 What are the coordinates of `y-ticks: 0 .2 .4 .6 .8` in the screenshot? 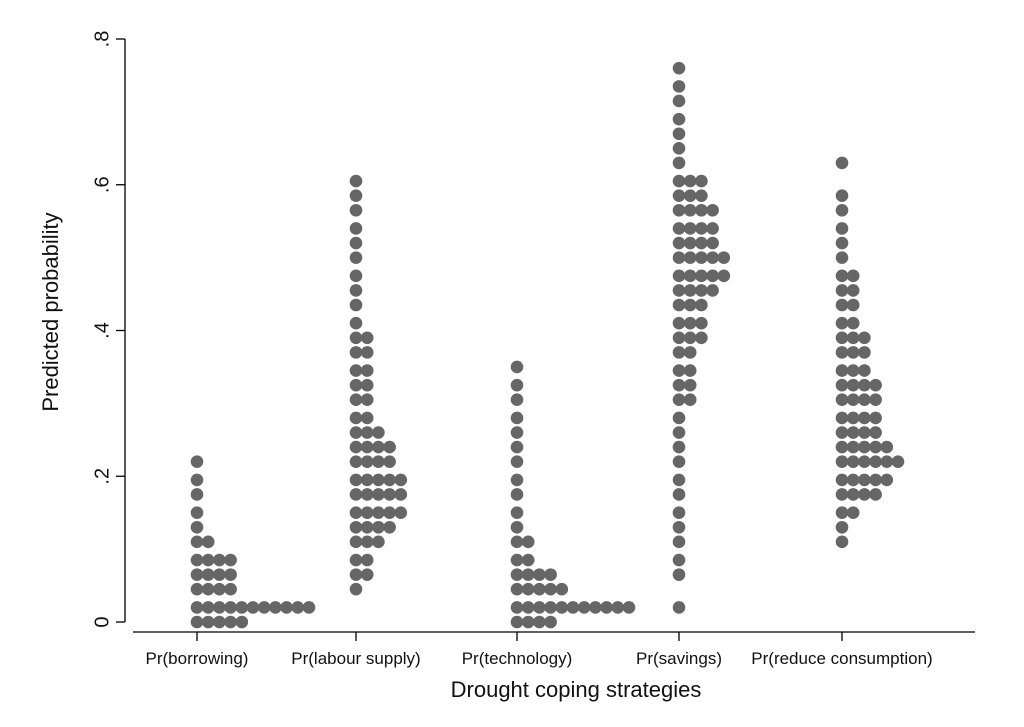 It's located at (108, 329).